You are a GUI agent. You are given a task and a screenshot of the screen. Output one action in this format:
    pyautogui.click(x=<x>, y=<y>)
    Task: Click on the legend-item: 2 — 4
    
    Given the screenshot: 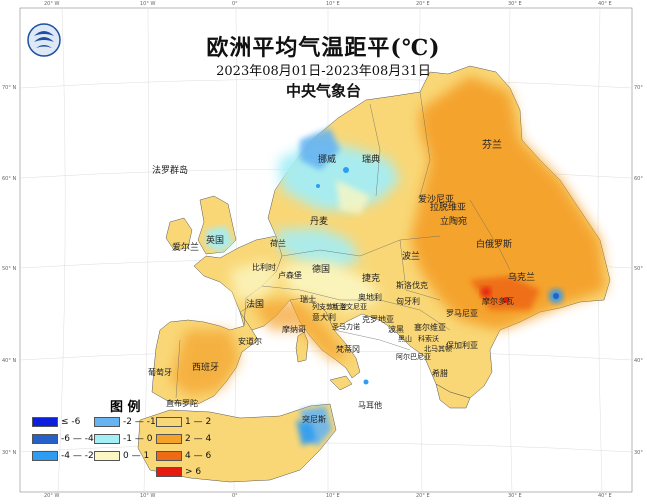 What is the action you would take?
    pyautogui.click(x=183, y=439)
    